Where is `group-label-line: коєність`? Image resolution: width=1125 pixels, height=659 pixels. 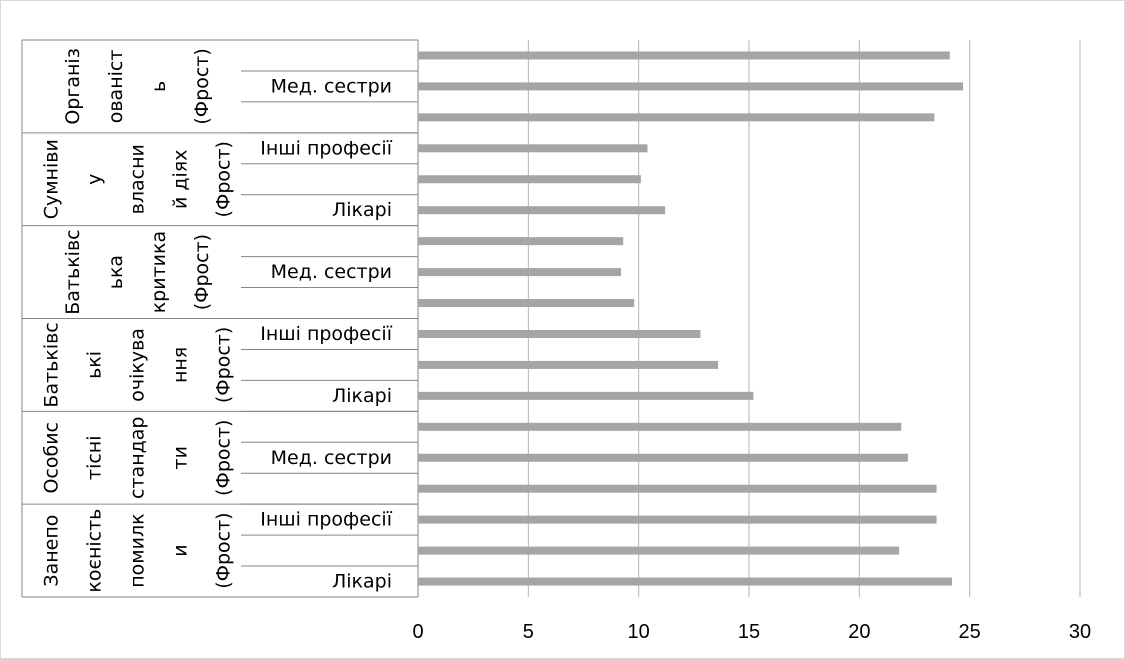
group-label-line: коєність is located at coordinates (95, 551).